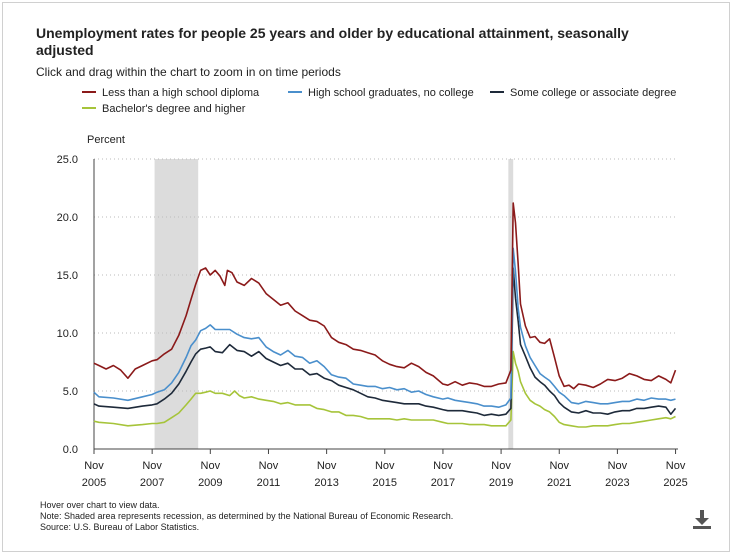  What do you see at coordinates (559, 483) in the screenshot?
I see `x-tick-label-year: 2021` at bounding box center [559, 483].